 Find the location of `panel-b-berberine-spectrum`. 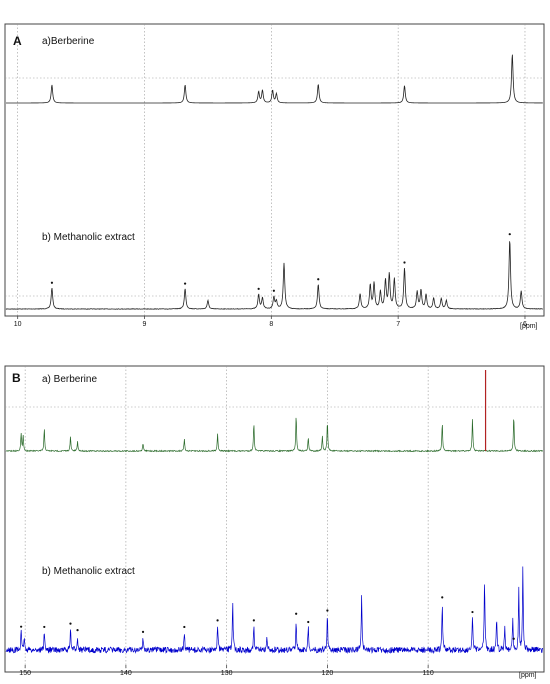

panel-b-berberine-spectrum is located at coordinates (274, 435).